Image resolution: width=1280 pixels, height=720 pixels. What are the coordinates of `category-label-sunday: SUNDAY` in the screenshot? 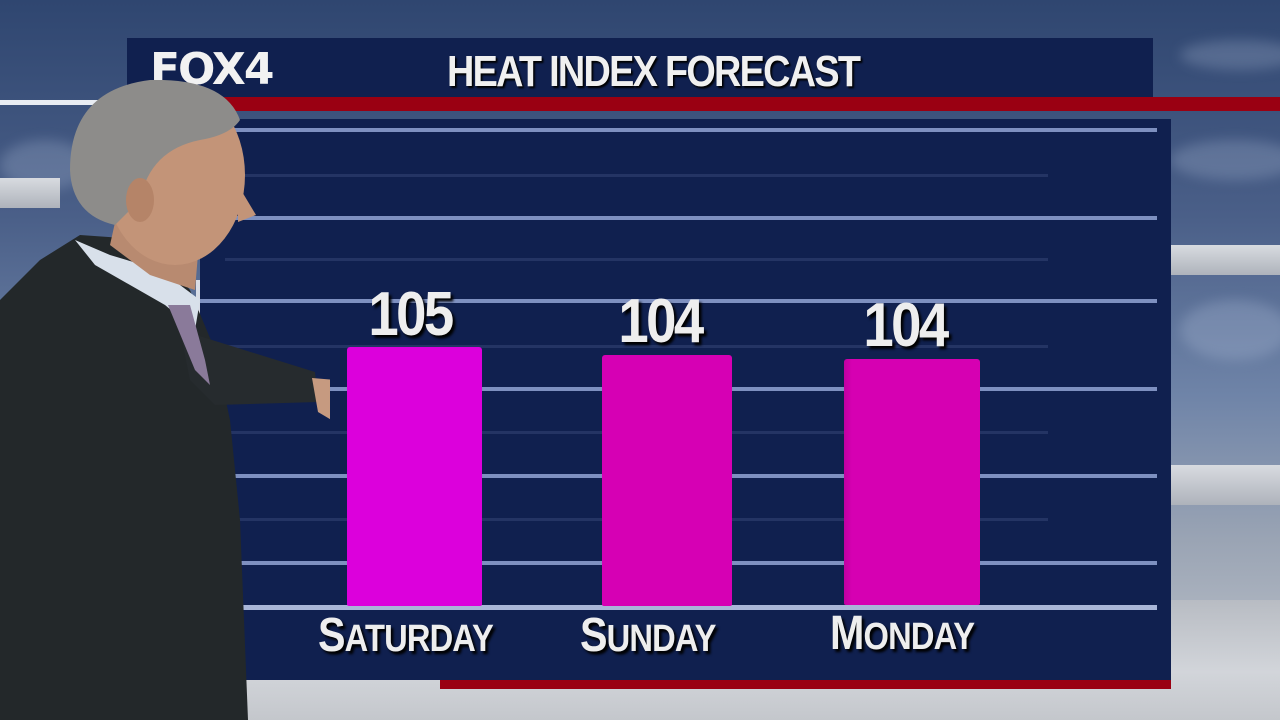 It's located at (648, 641).